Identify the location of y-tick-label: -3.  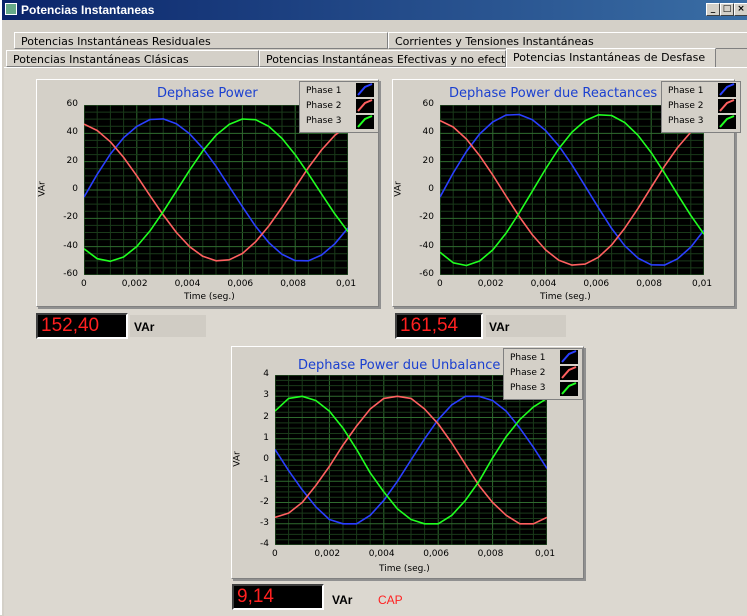
(264, 522).